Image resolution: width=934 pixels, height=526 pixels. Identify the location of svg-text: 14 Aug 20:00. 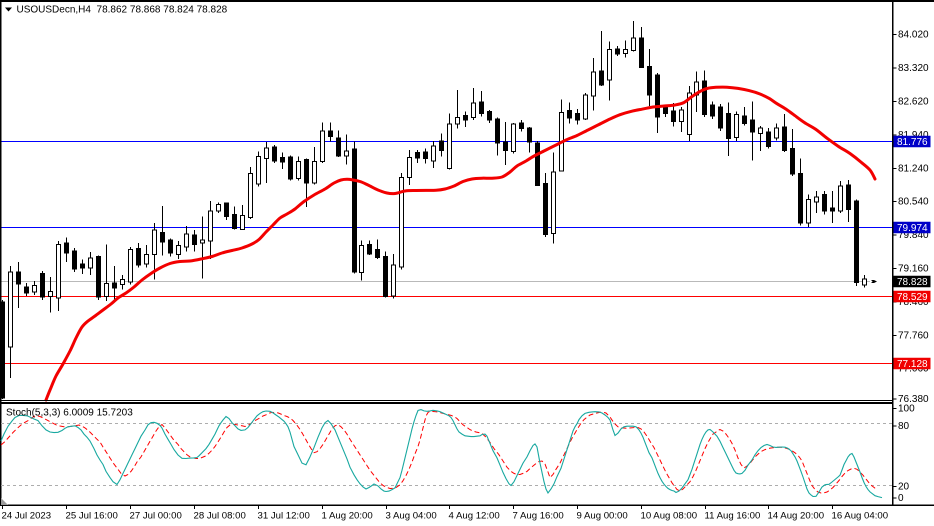
(796, 516).